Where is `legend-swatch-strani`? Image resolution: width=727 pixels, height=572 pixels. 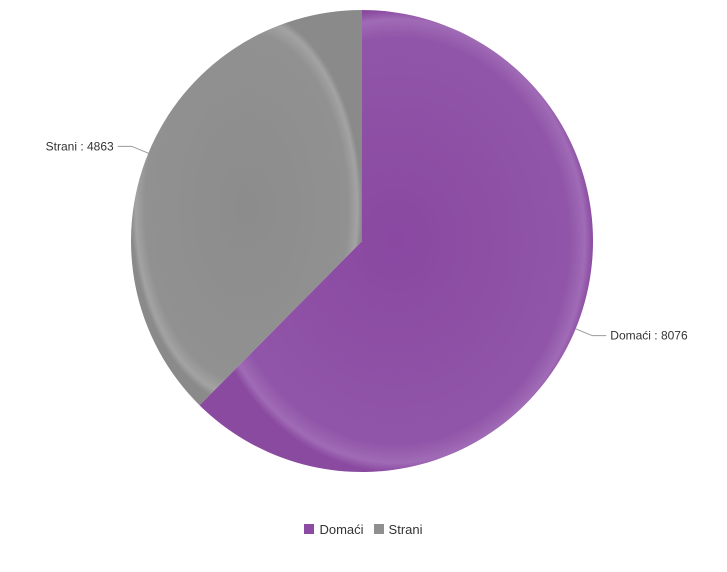
legend-swatch-strani is located at coordinates (378, 529).